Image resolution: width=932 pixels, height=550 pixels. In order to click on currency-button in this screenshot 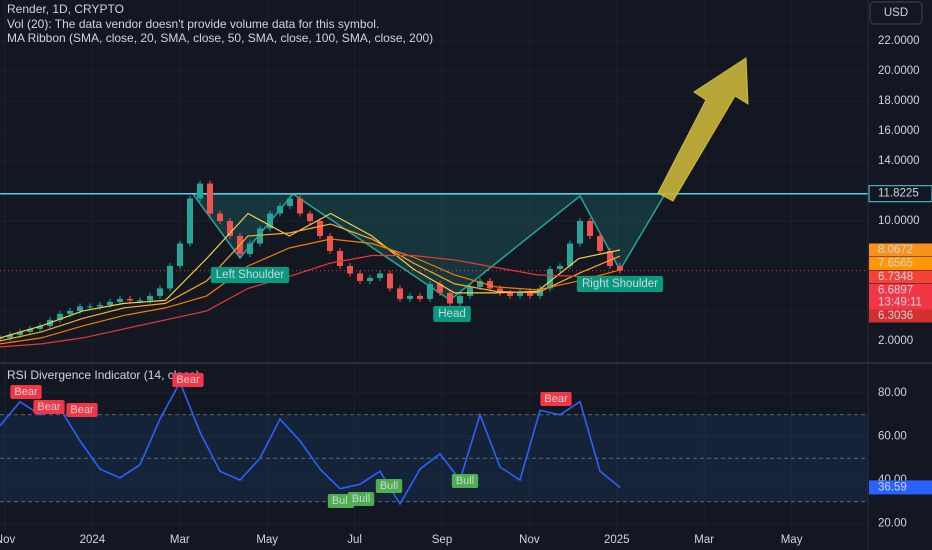, I will do `click(896, 13)`.